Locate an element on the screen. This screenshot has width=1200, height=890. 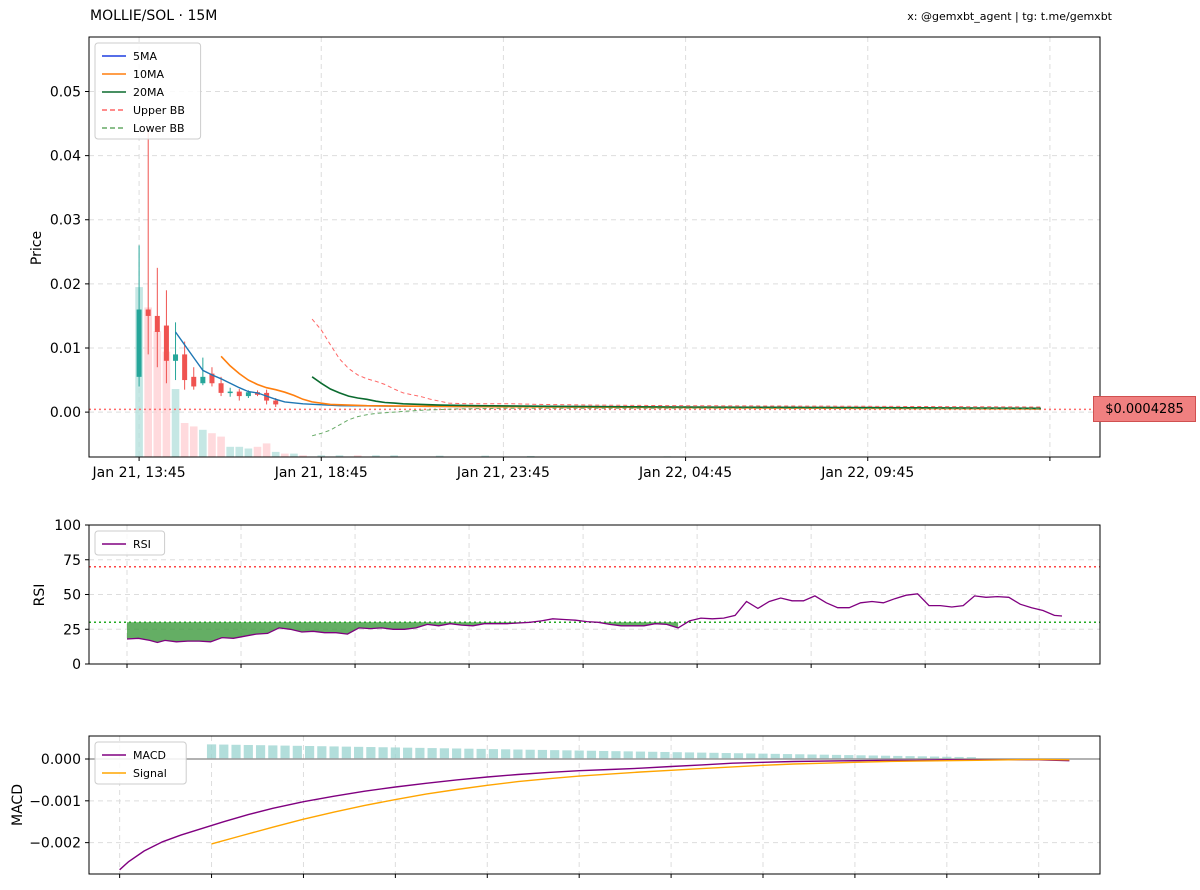
legend-label-5ma: 5MA is located at coordinates (145, 56).